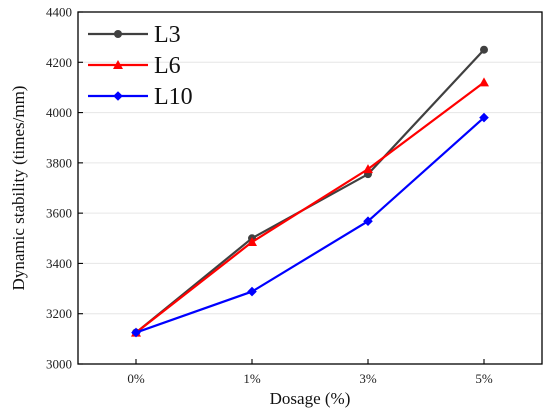 This screenshot has width=550, height=414. Describe the element at coordinates (59, 12) in the screenshot. I see `y-tick-label: 4400` at that location.